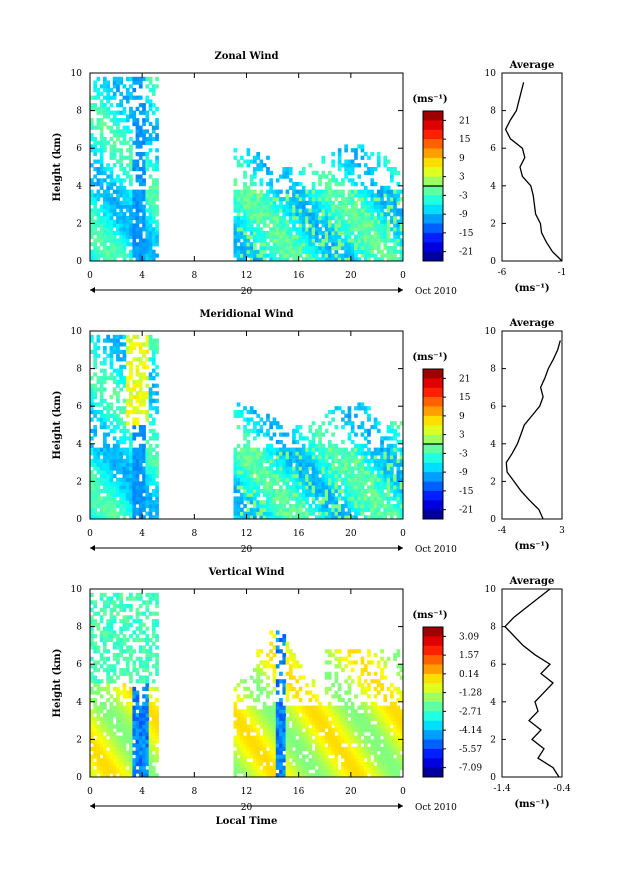 The image size is (619, 877). What do you see at coordinates (403, 276) in the screenshot?
I see `x-tick-label: 0` at bounding box center [403, 276].